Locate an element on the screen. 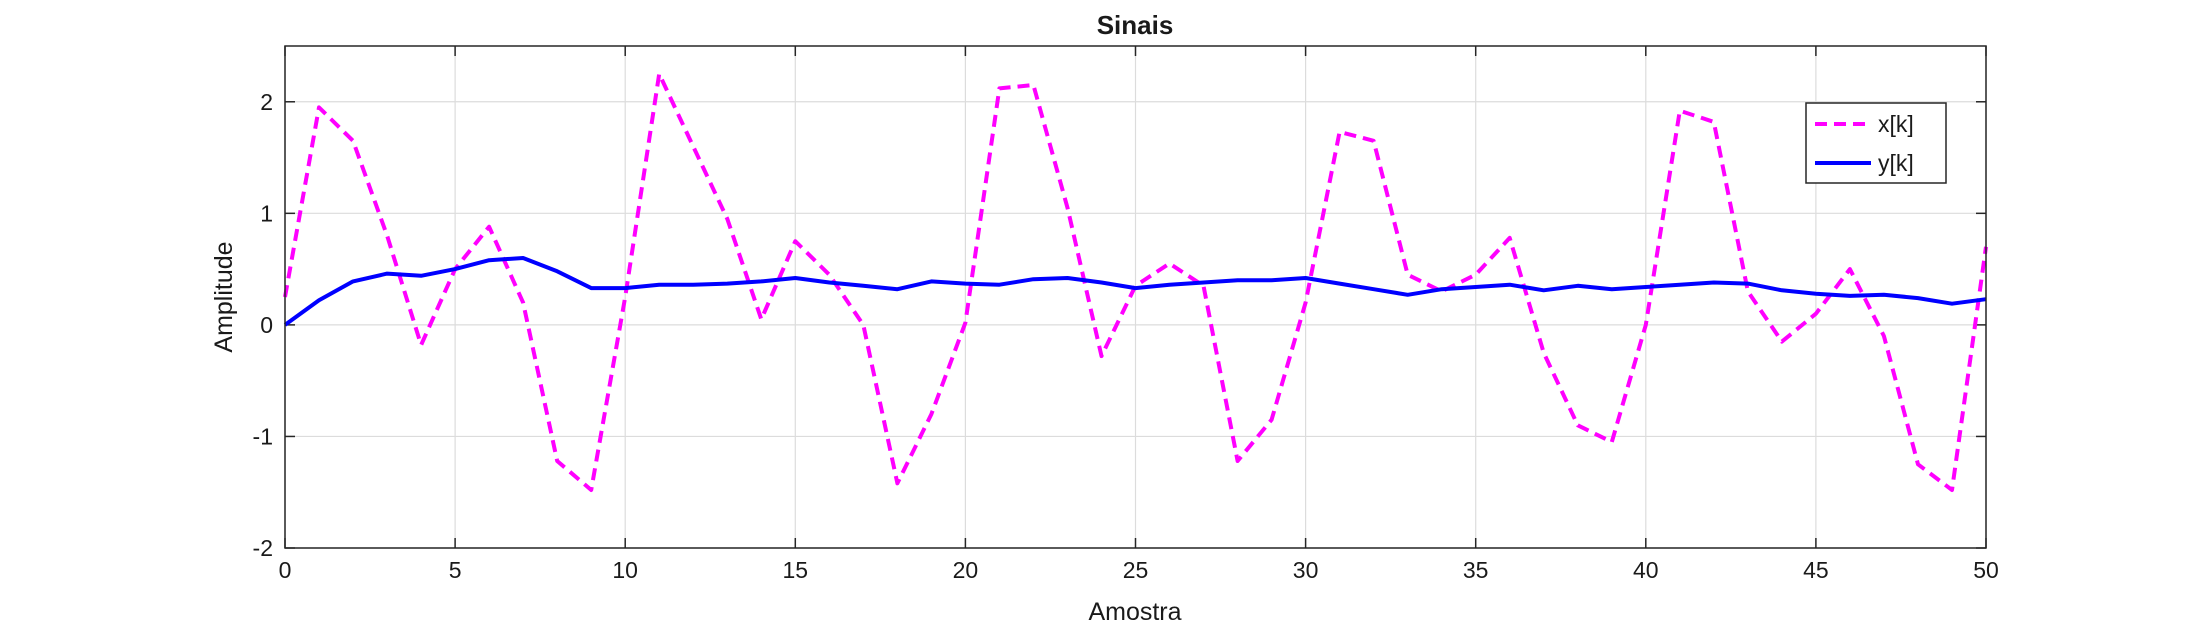 The width and height of the screenshot is (2192, 629). x-tick-label: 30 is located at coordinates (1306, 570).